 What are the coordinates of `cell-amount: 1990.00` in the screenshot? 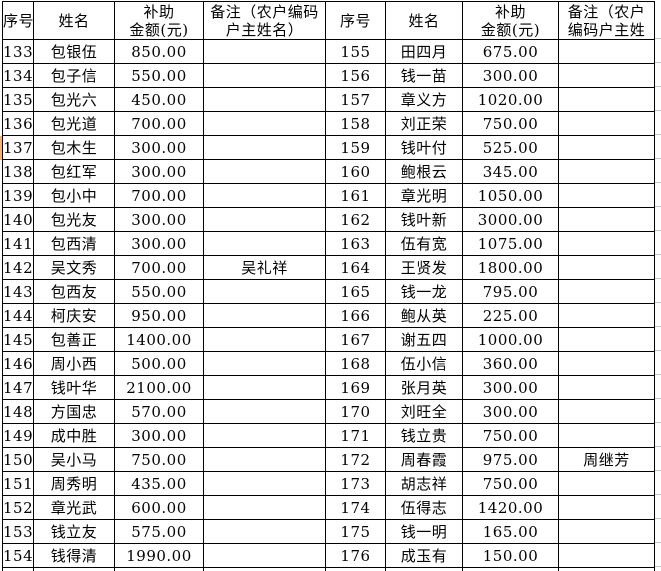 It's located at (159, 555).